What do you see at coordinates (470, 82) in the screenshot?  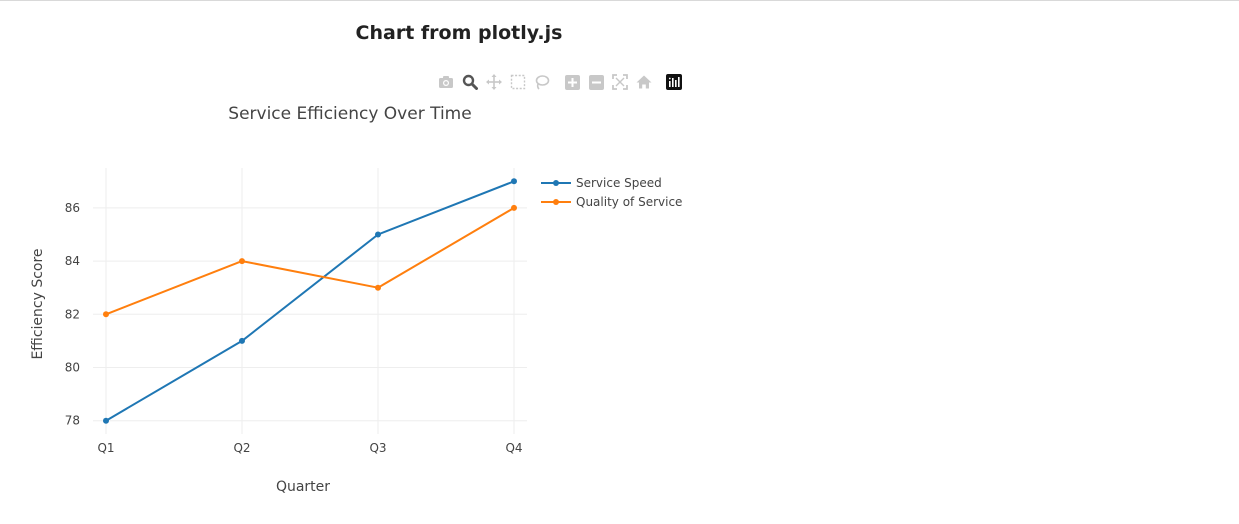 I see `zoom-icon` at bounding box center [470, 82].